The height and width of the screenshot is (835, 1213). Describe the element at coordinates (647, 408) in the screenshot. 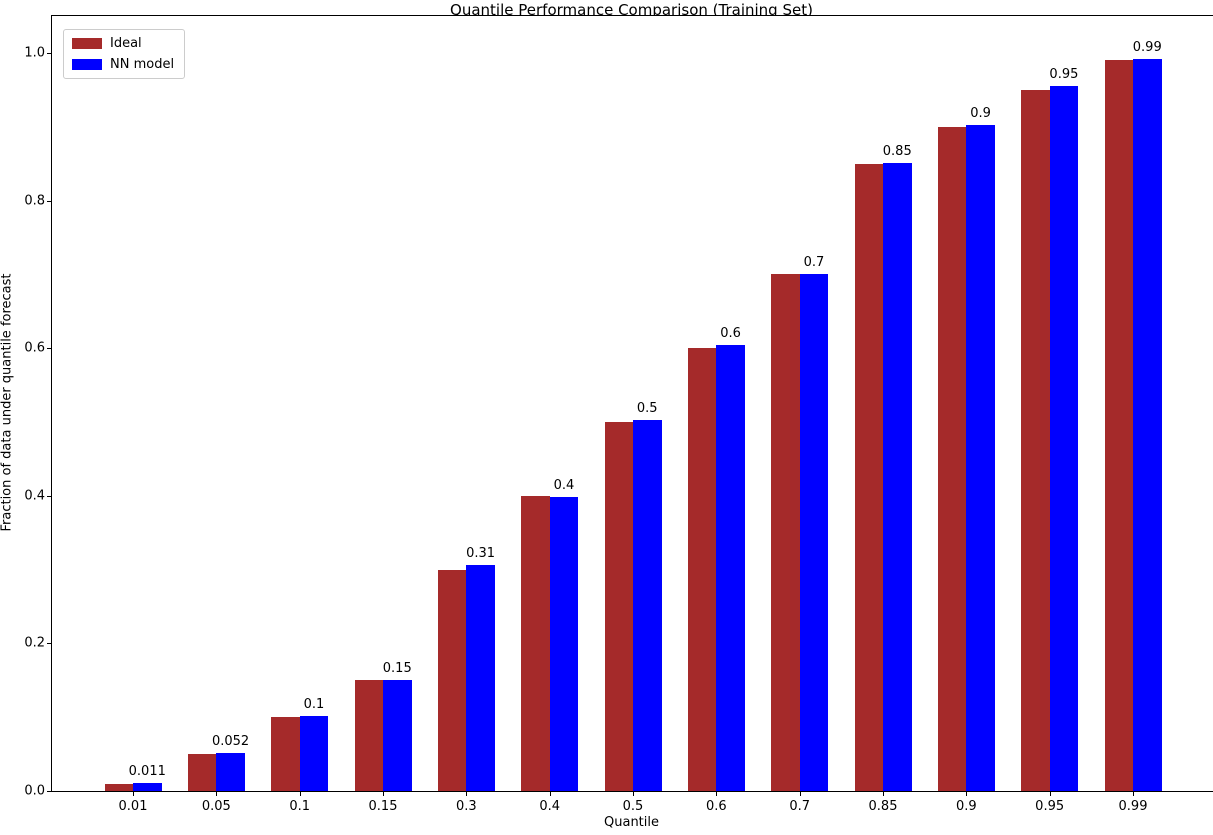

I see `bar-value-label: 0.5` at that location.